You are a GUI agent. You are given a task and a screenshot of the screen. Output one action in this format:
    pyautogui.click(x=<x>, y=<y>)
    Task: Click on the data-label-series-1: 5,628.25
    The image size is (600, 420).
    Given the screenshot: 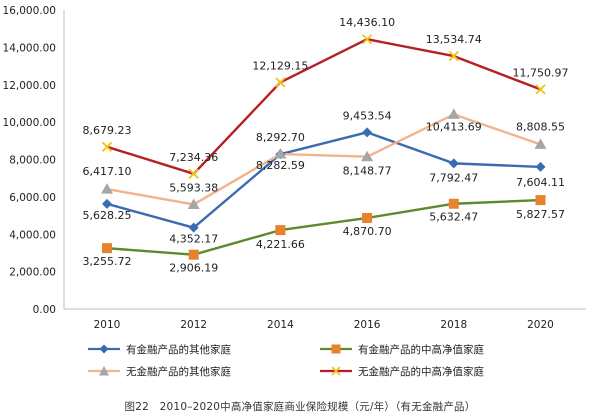 What is the action you would take?
    pyautogui.click(x=107, y=215)
    